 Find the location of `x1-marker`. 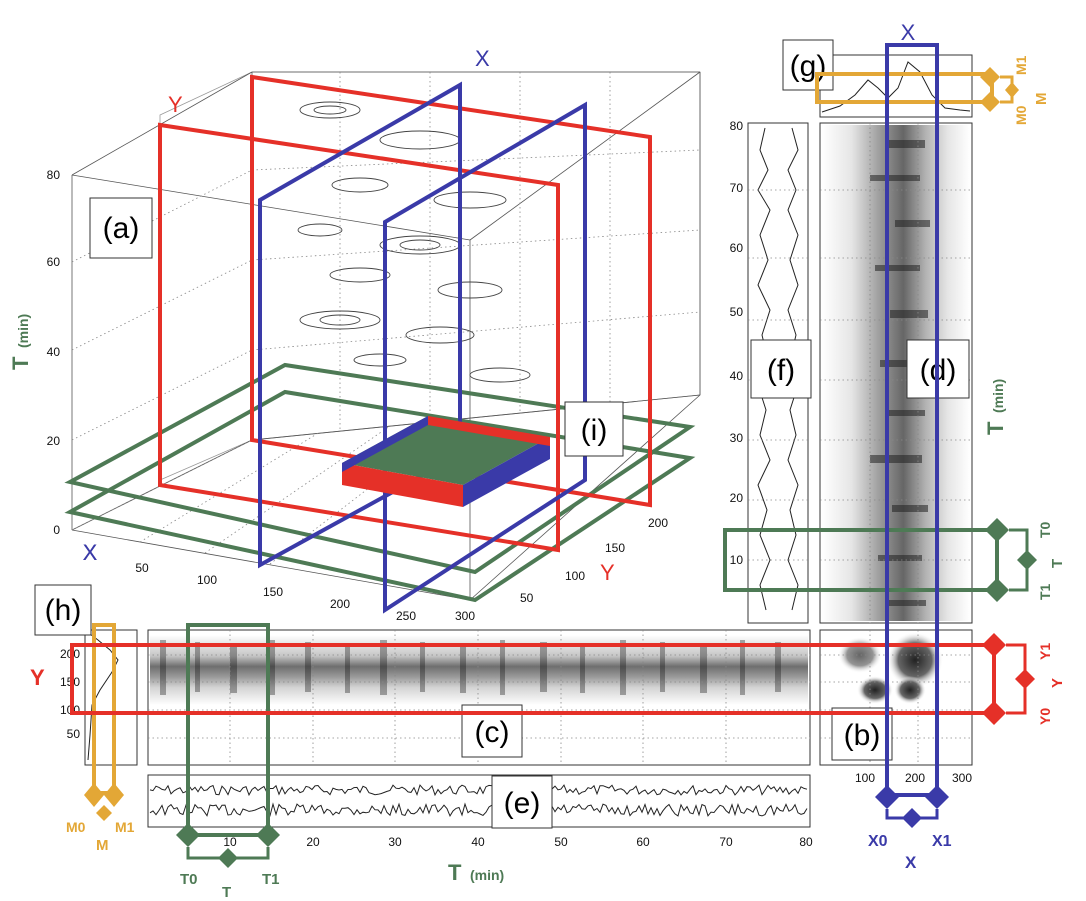

x1-marker is located at coordinates (937, 797).